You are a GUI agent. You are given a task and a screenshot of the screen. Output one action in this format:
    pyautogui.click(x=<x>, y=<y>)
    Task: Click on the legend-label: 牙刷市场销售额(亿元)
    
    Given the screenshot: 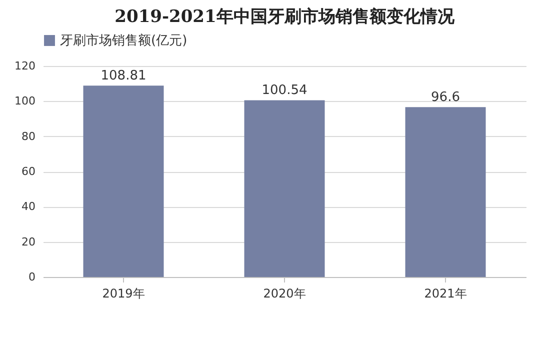 What is the action you would take?
    pyautogui.click(x=124, y=41)
    